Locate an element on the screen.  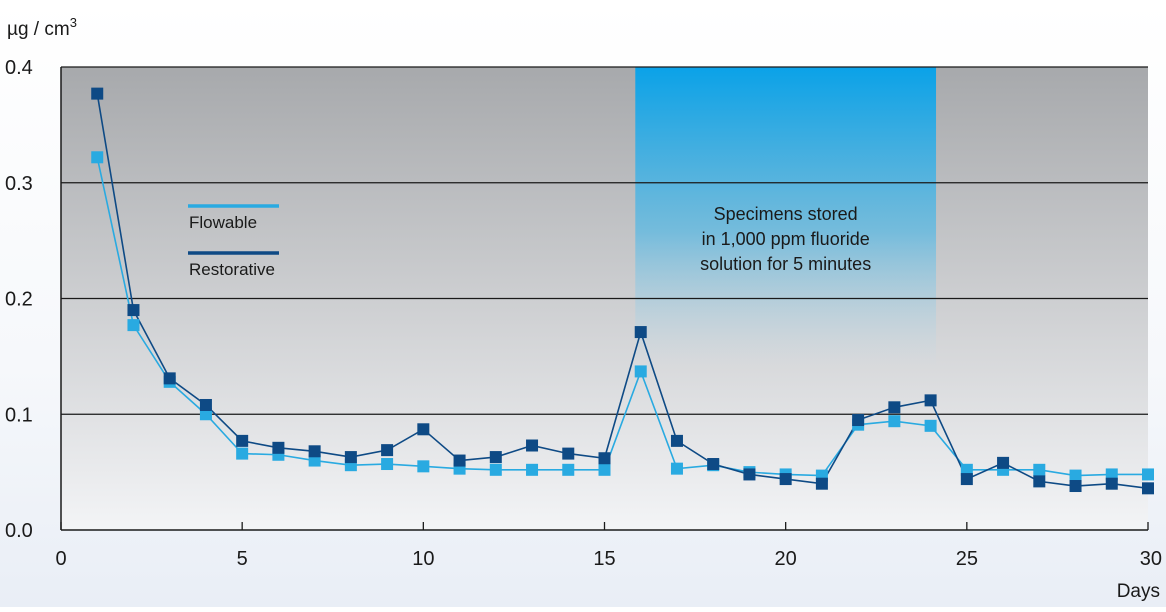
annotation-line: Specimens stored is located at coordinates (786, 214).